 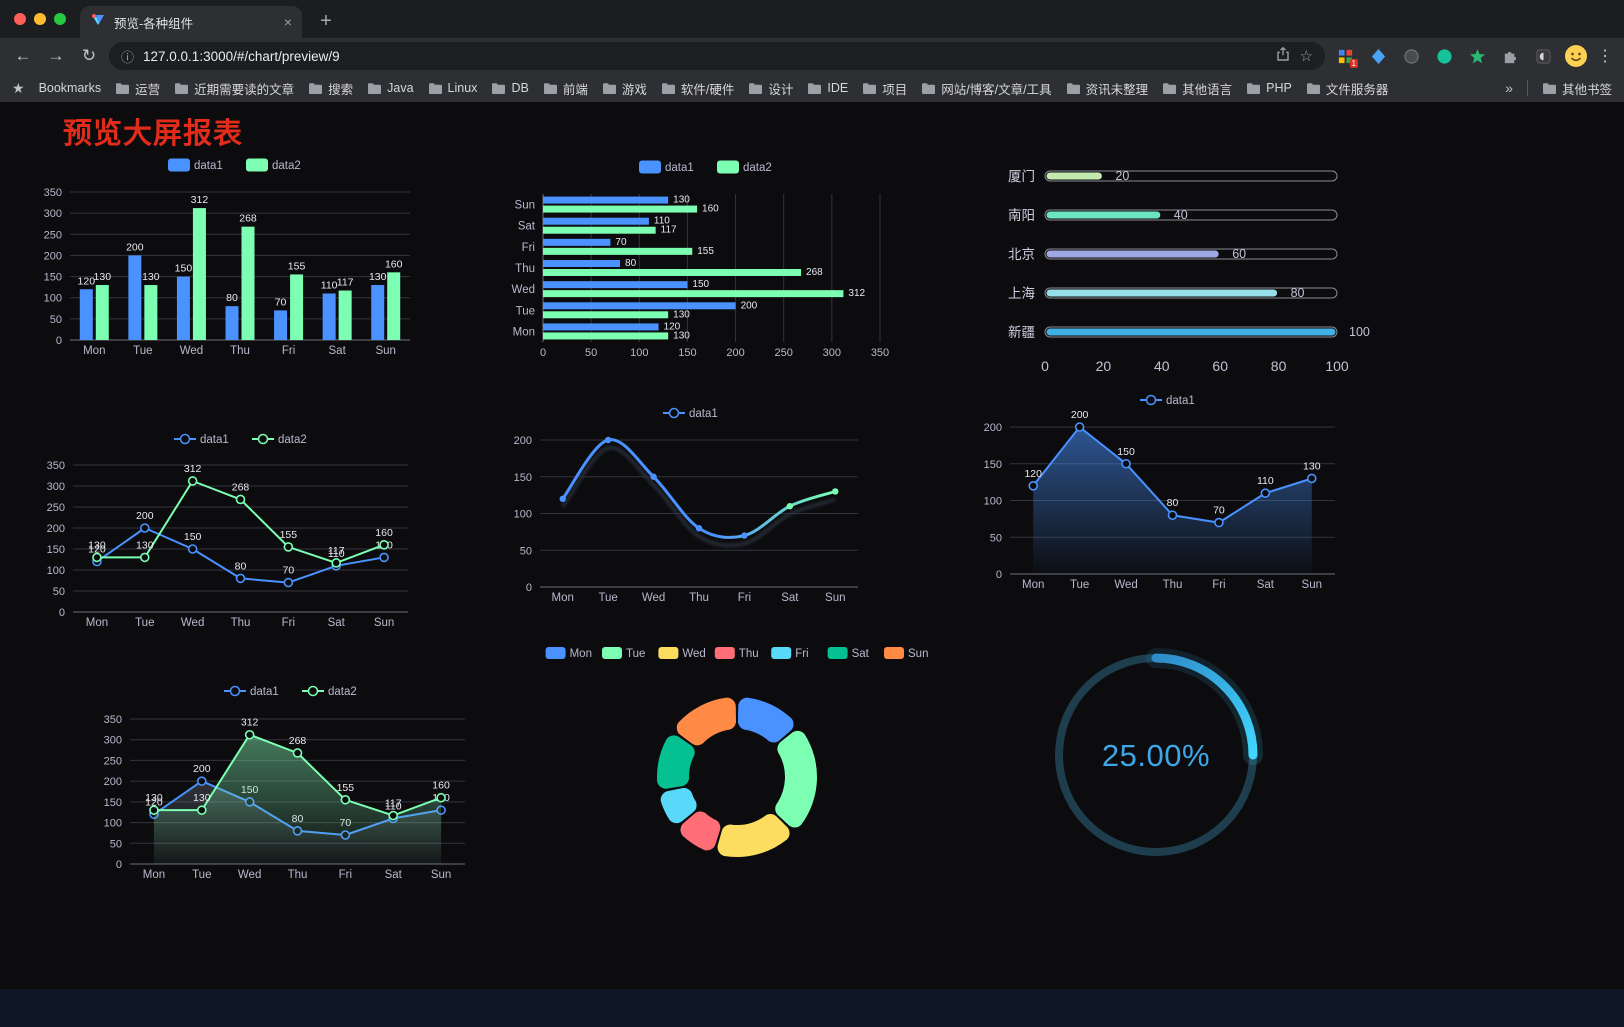 I want to click on bookmark-folder: IDE, so click(x=827, y=88).